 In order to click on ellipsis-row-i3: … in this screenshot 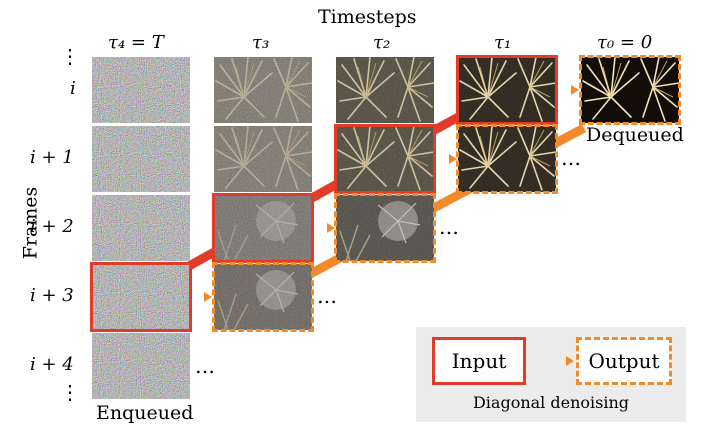, I will do `click(327, 296)`.